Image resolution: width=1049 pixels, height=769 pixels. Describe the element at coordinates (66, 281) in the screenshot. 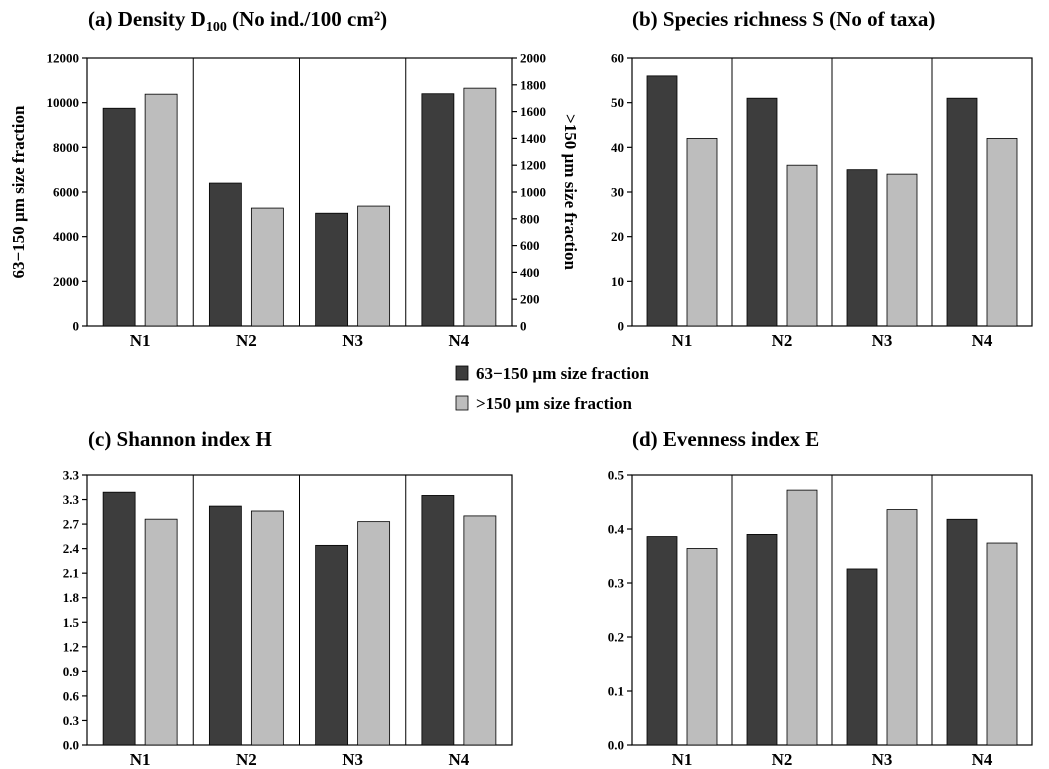

I see `y-tick-label: 2000` at that location.